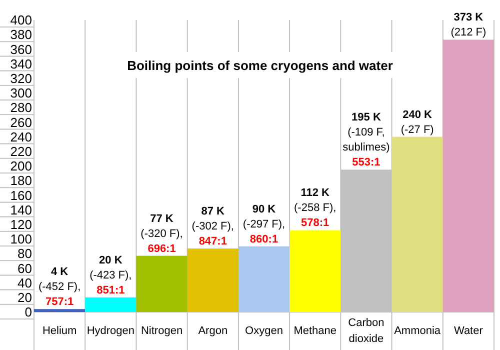 Image resolution: width=500 pixels, height=350 pixels. I want to click on data-label: 195 K (-109 F, sublimes) 553:1, so click(366, 140).